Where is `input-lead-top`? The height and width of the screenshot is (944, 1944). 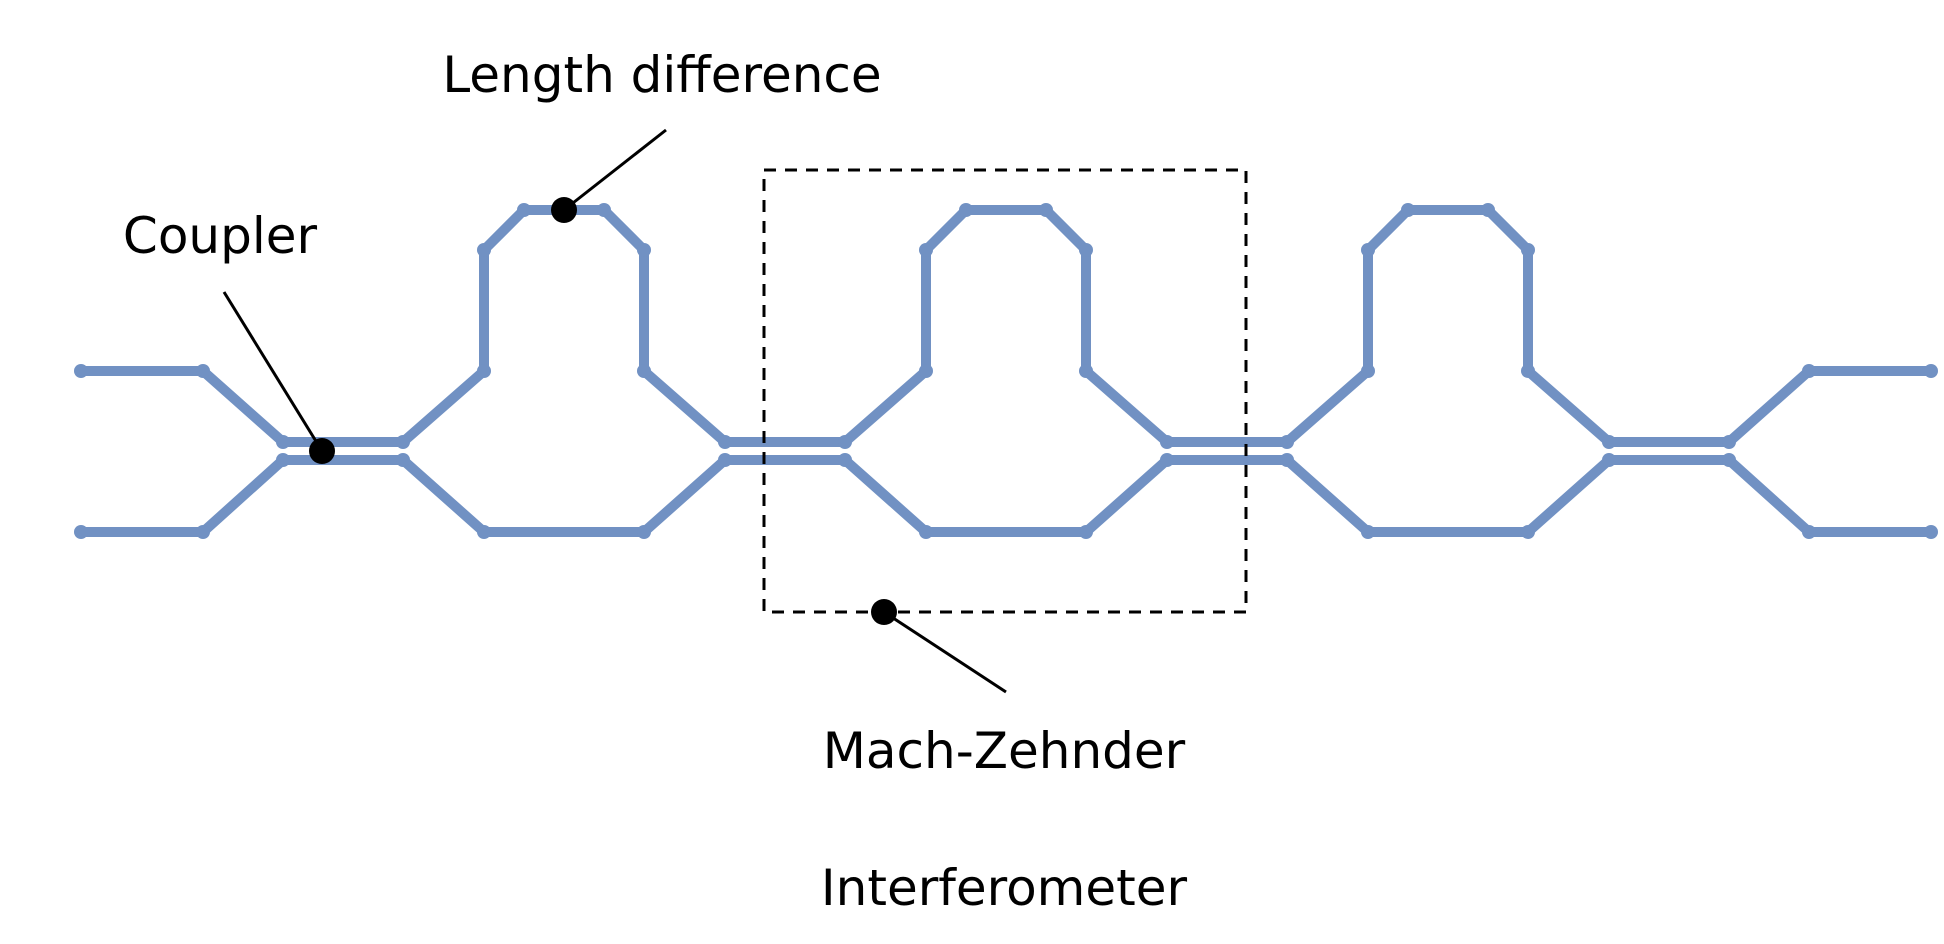
input-lead-top is located at coordinates (182, 406).